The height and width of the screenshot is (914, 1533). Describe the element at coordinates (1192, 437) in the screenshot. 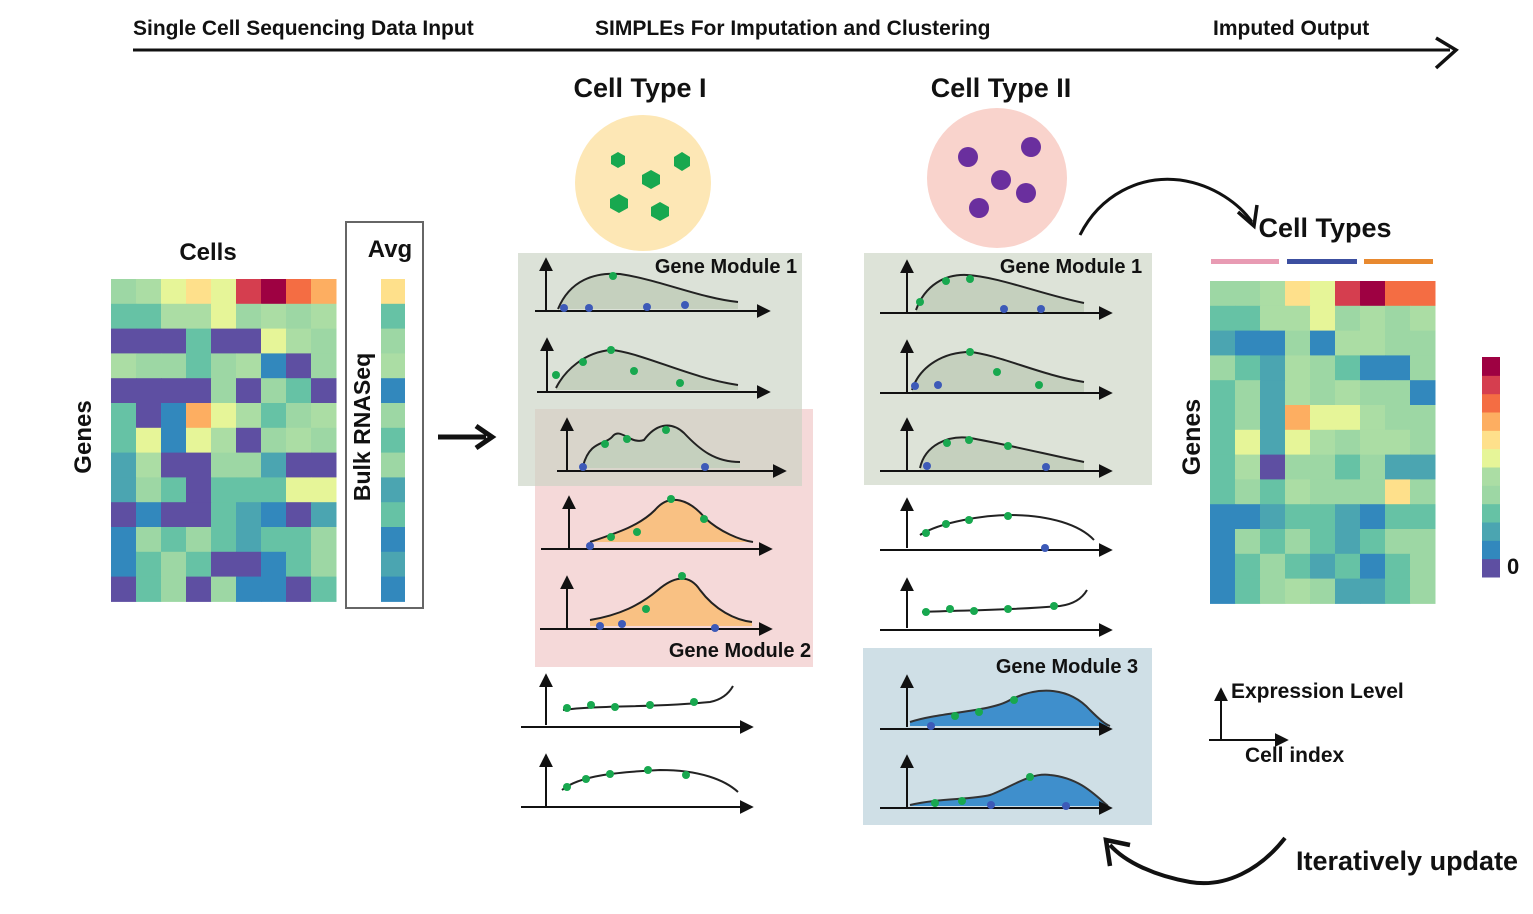

I see `genes-label-output: Genes` at that location.